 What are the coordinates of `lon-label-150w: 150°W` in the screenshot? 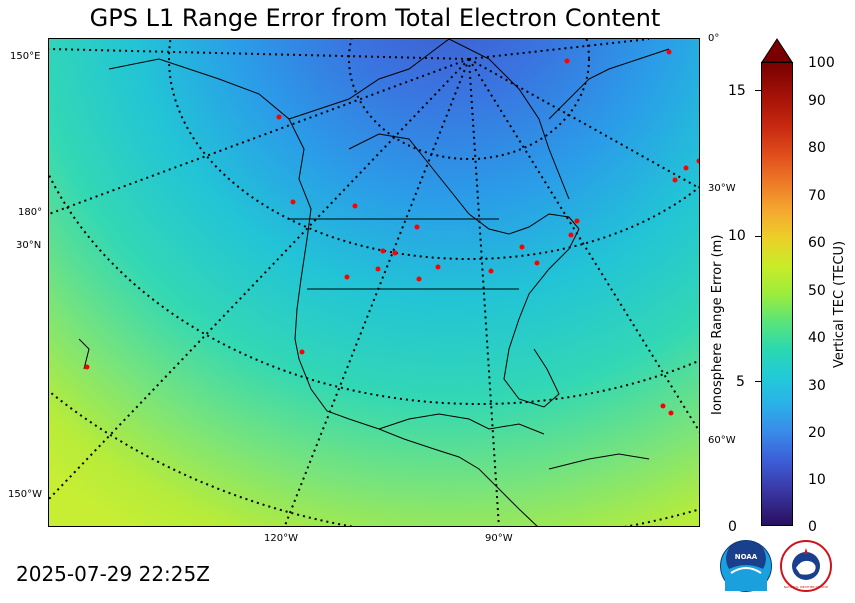 It's located at (25, 494).